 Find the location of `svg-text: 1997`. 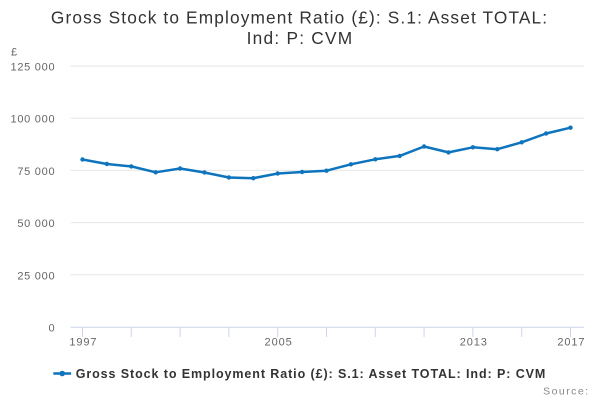

svg-text: 1997 is located at coordinates (83, 343).